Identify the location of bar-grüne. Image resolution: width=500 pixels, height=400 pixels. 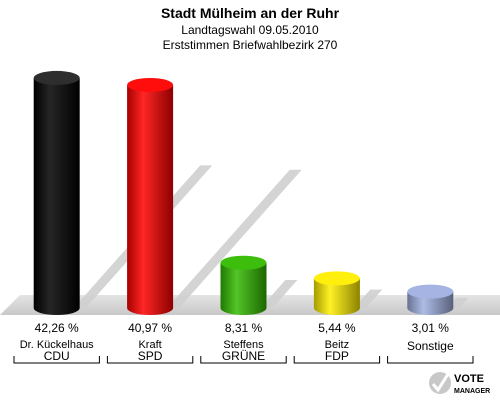
(243, 289).